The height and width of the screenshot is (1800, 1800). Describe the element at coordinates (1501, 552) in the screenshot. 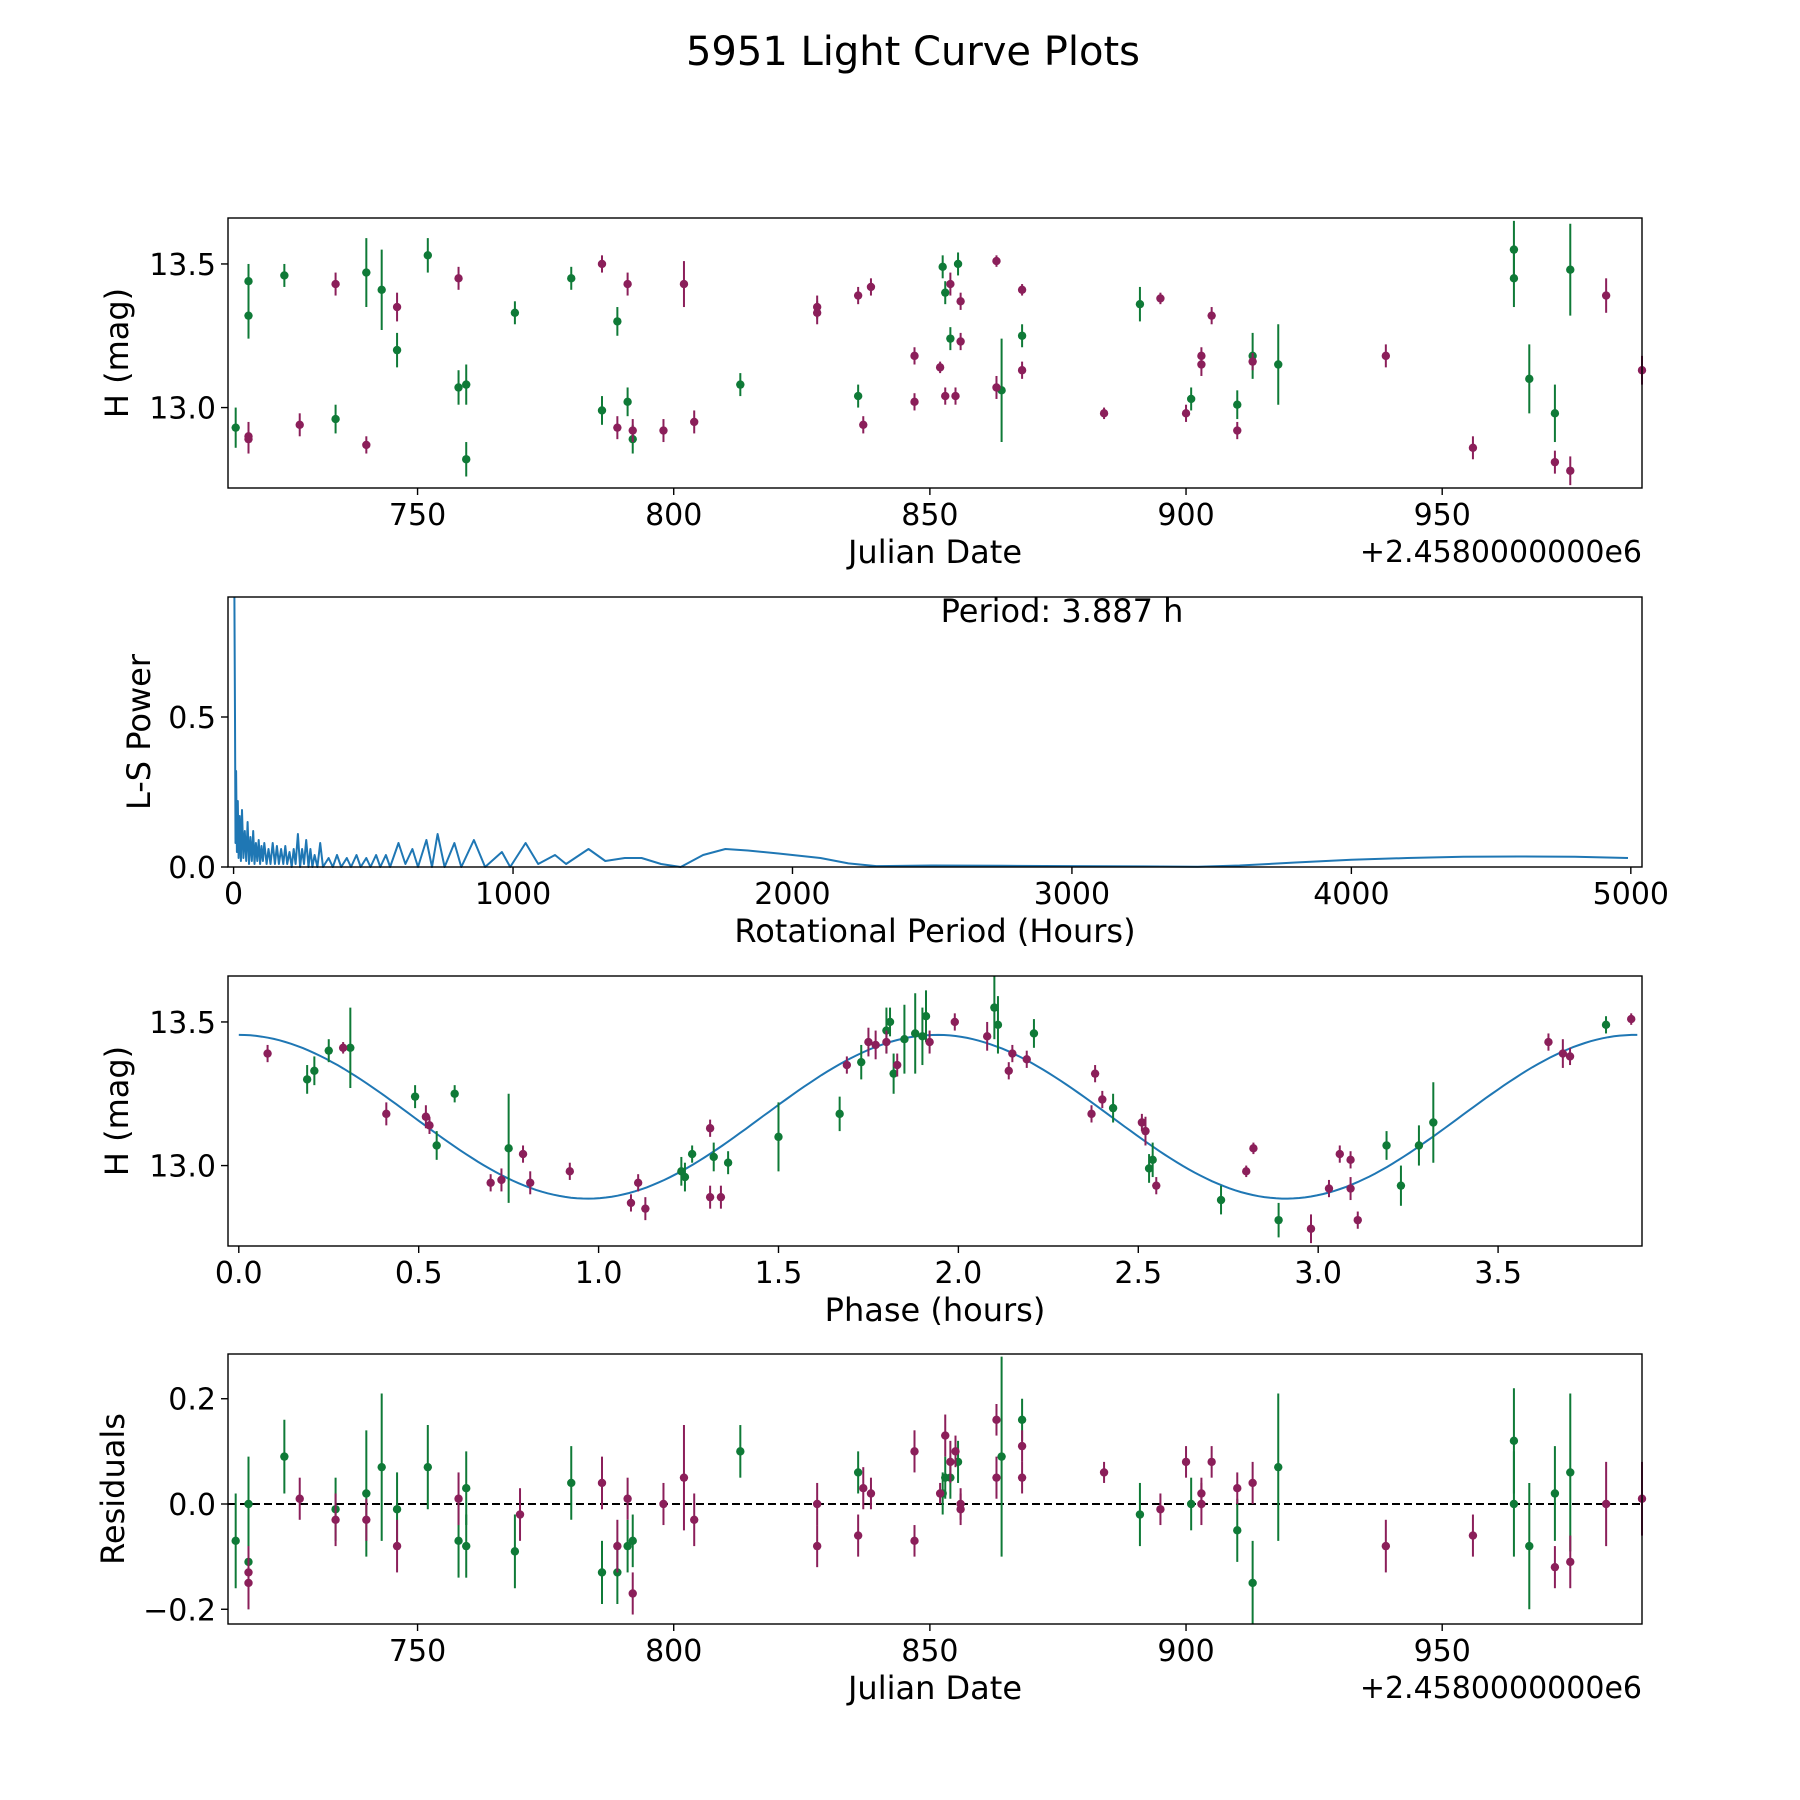

I see `lightcurve-offset-label: +2.4580000000e6` at that location.